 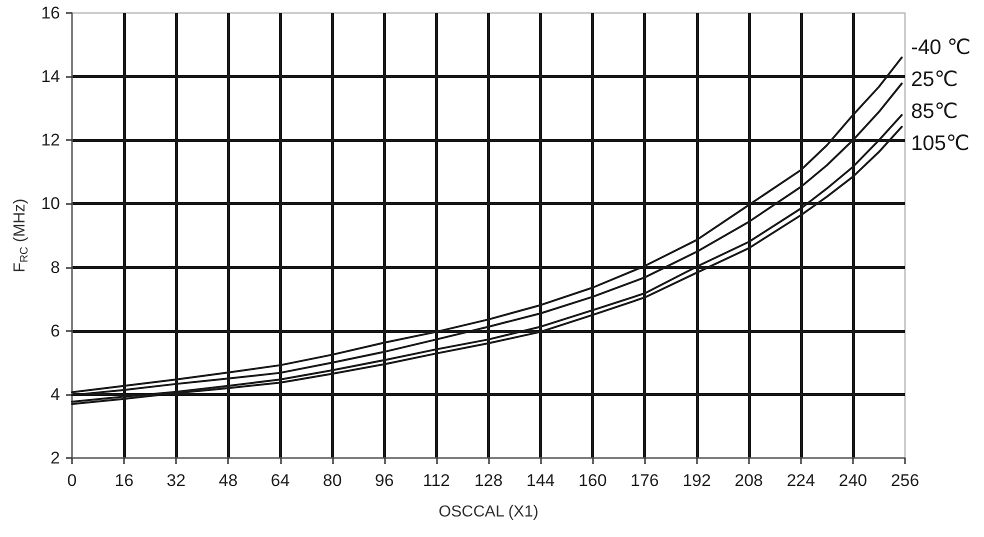 I want to click on x-tick-label: 240, so click(x=853, y=480).